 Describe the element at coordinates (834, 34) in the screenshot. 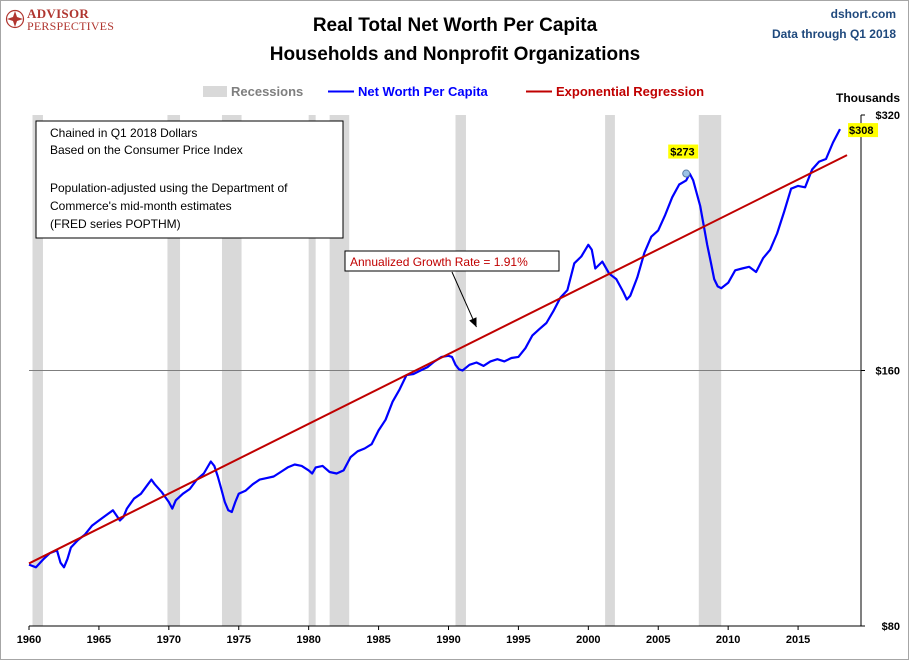

I see `data-through-label: Data through Q1 2018` at that location.